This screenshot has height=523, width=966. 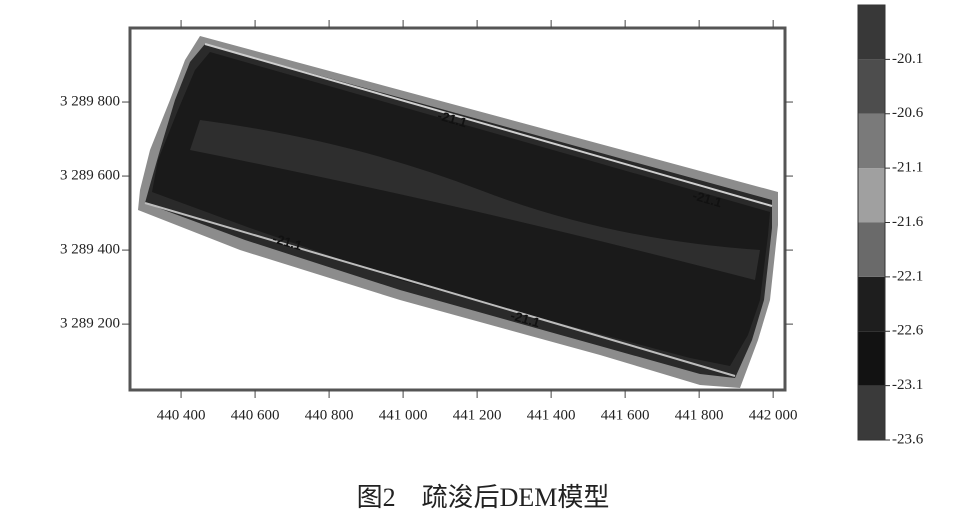 I want to click on y-tick-label: 3 289 600, so click(x=90, y=175).